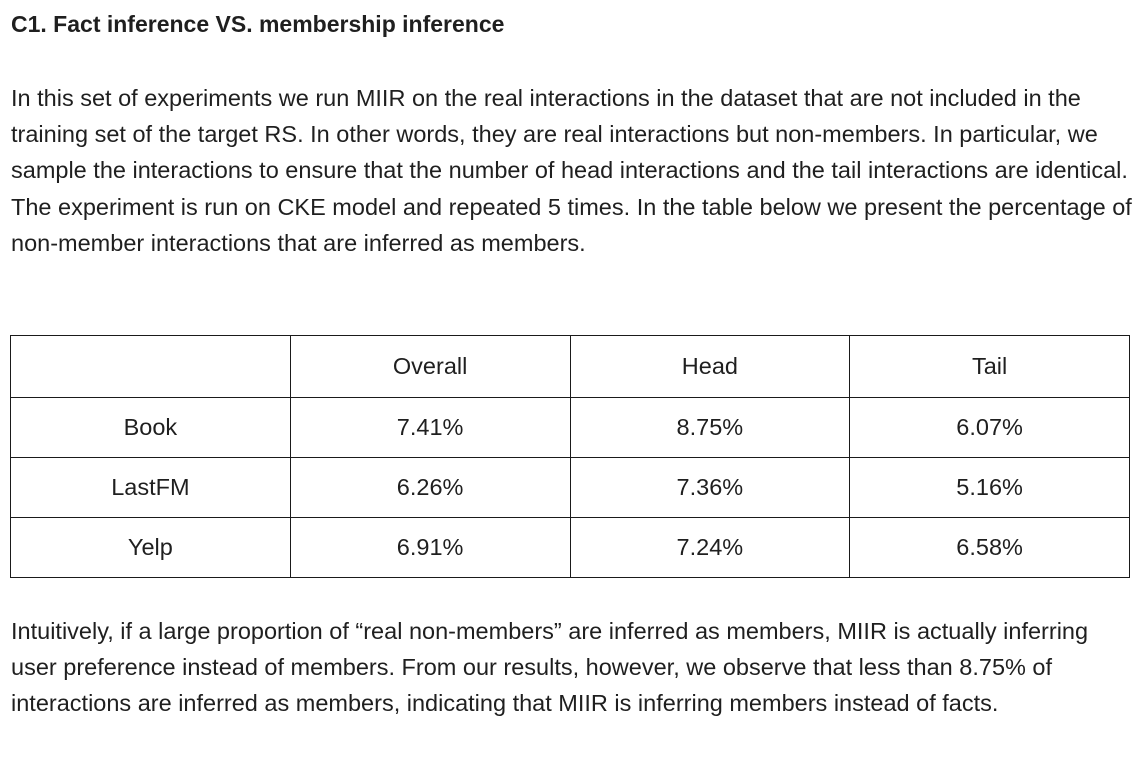 The height and width of the screenshot is (762, 1146). What do you see at coordinates (430, 366) in the screenshot?
I see `header-cell-overall: Overall` at bounding box center [430, 366].